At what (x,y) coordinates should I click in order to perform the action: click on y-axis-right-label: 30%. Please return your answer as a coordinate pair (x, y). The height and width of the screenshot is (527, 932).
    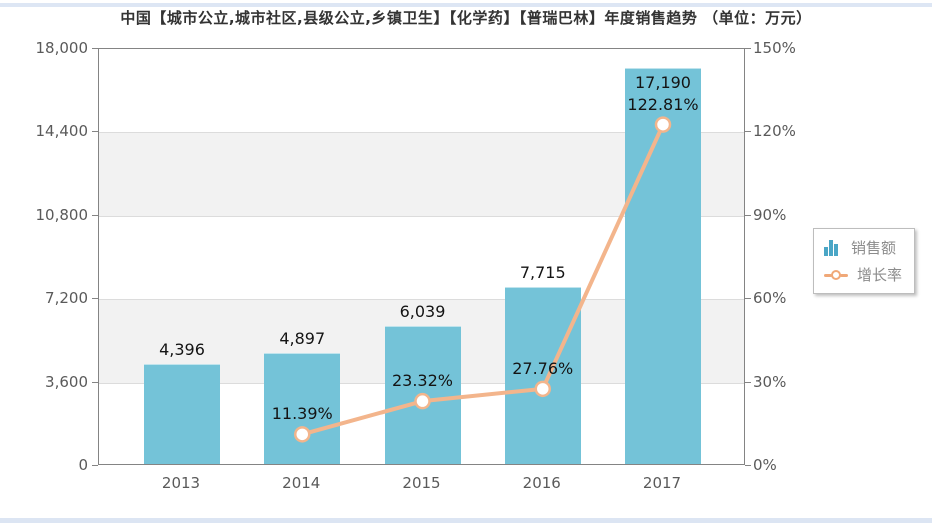
    Looking at the image, I should click on (770, 381).